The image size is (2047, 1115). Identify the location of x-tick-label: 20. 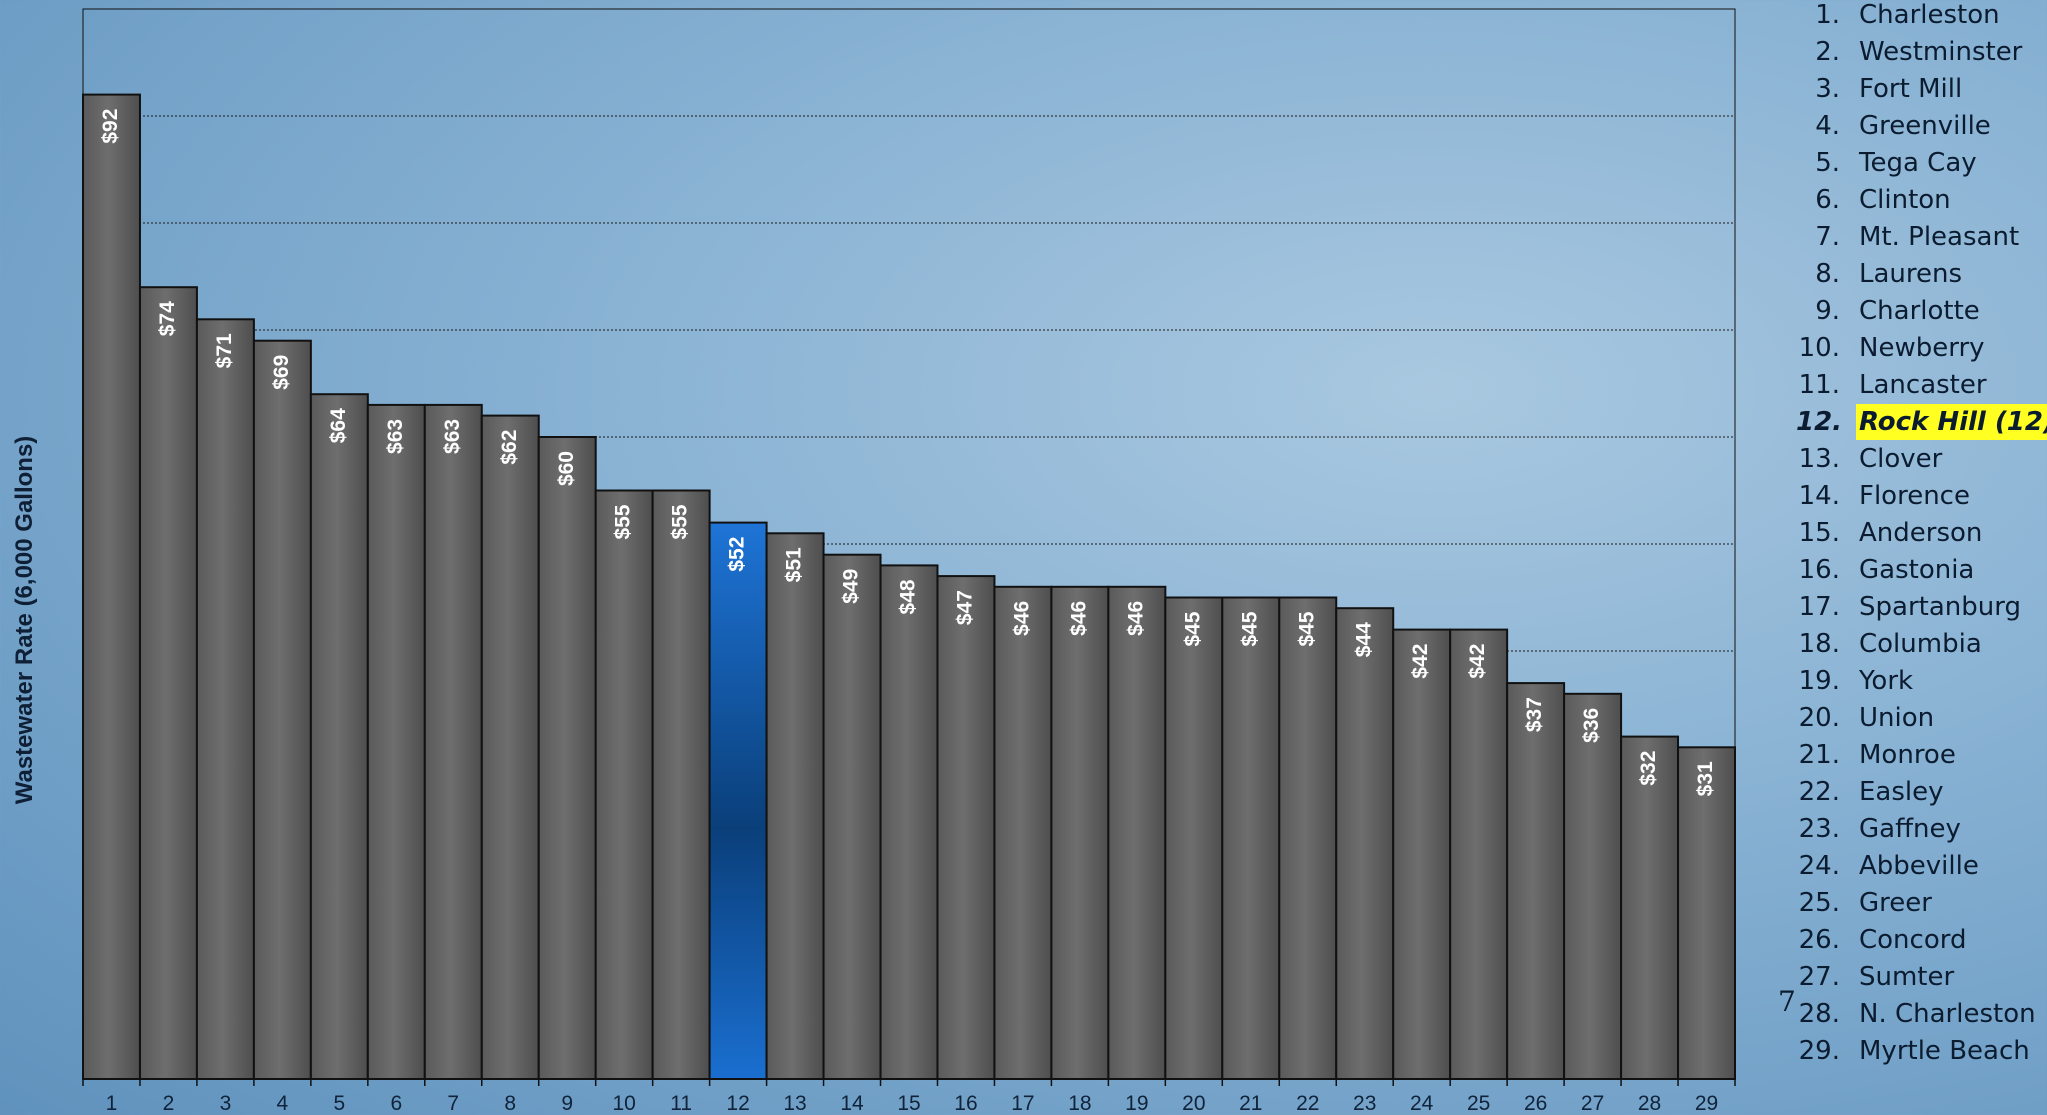
(1193, 1103).